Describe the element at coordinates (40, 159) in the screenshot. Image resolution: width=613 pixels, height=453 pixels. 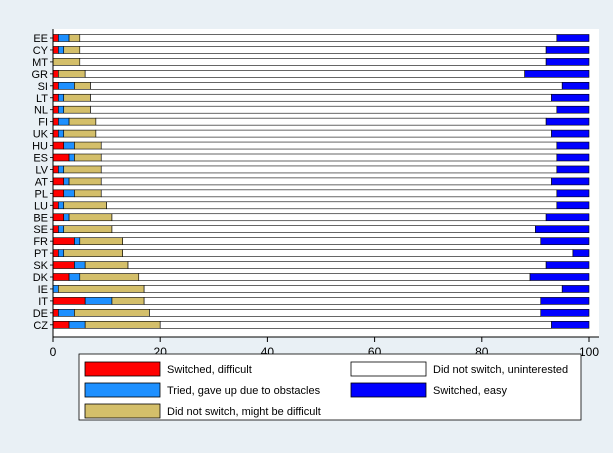
I see `y-tick-label: ES` at that location.